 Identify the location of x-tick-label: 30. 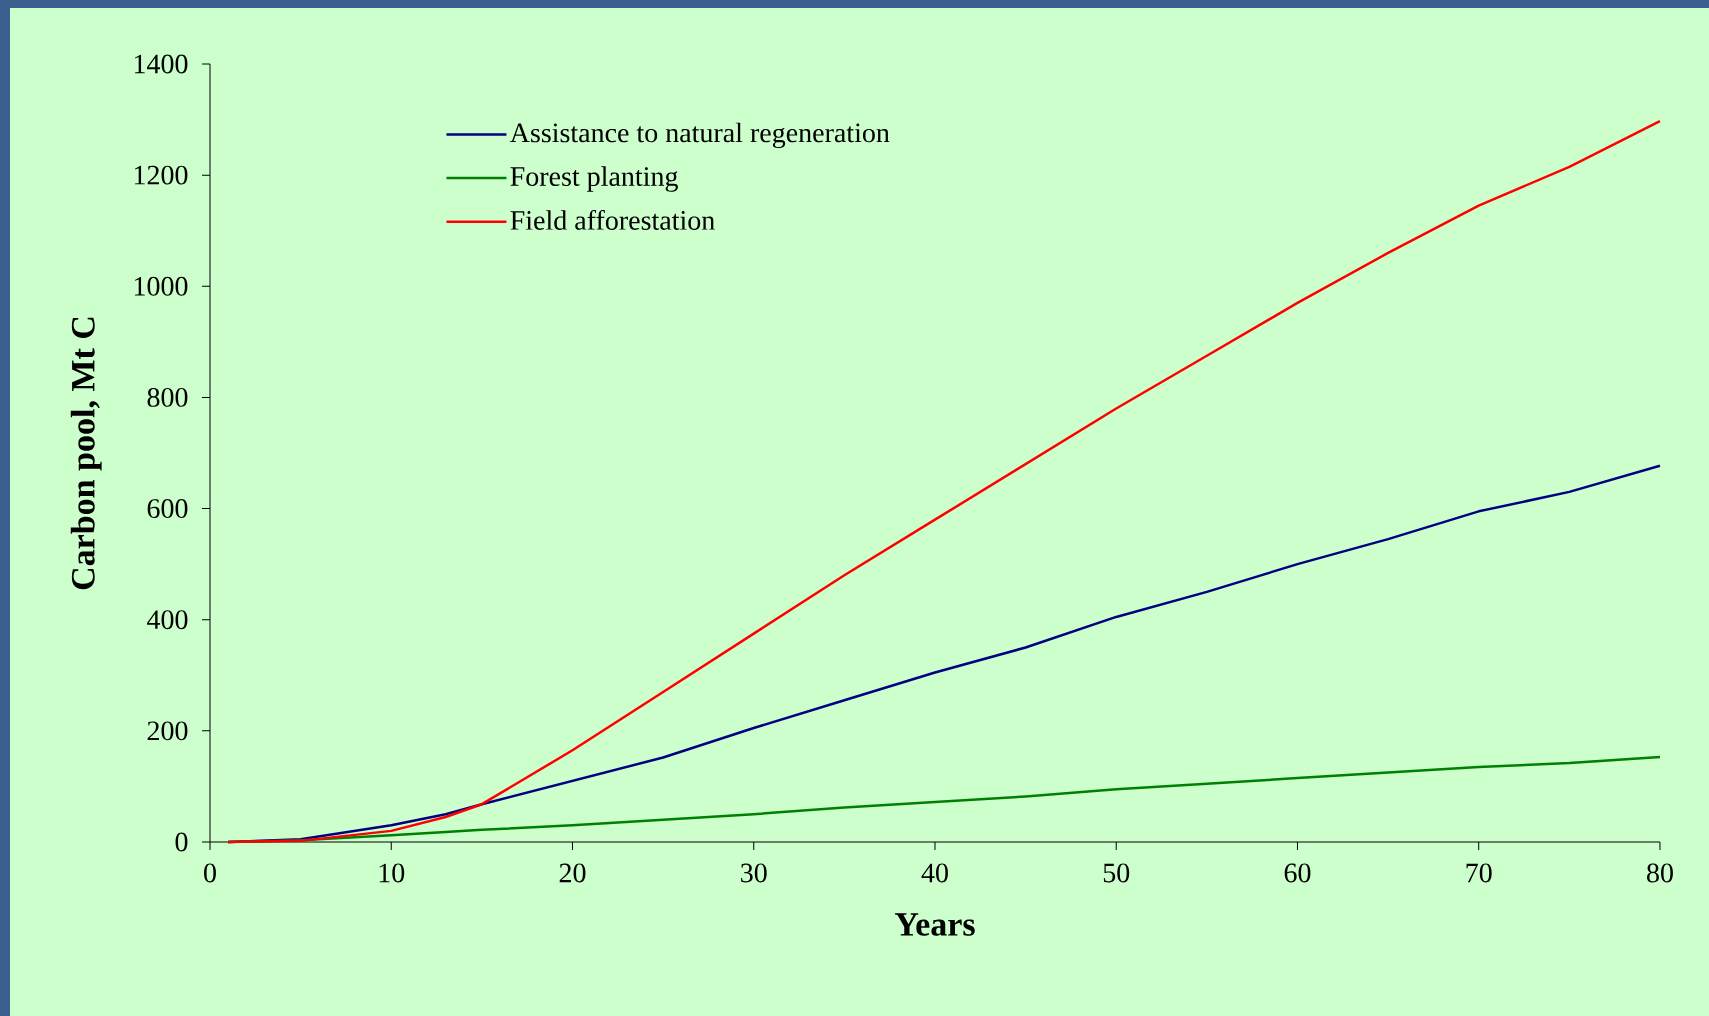
(754, 873).